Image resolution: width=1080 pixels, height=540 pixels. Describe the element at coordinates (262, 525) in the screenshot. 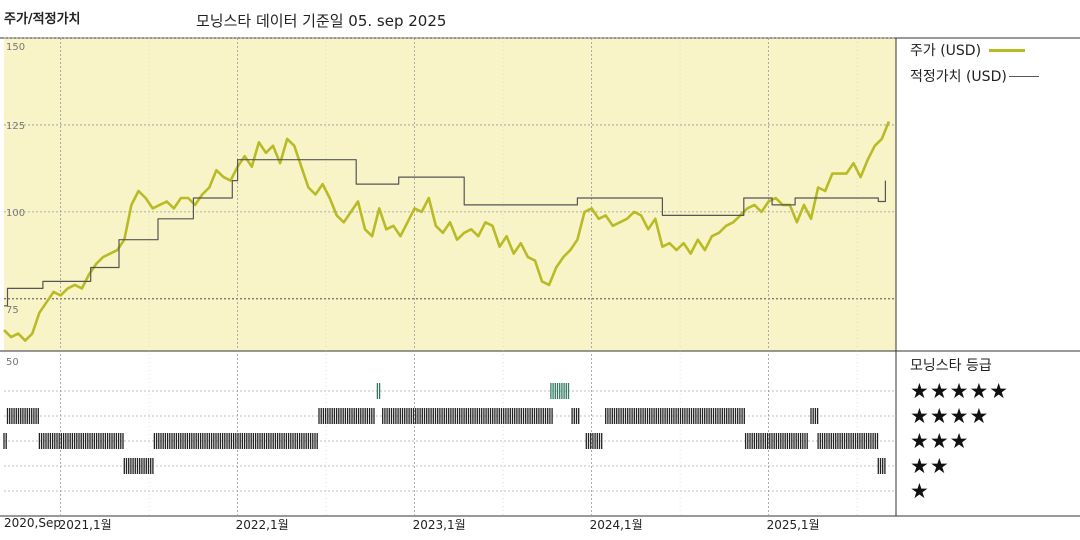

I see `x-tick-label-2: 2022,1월` at that location.